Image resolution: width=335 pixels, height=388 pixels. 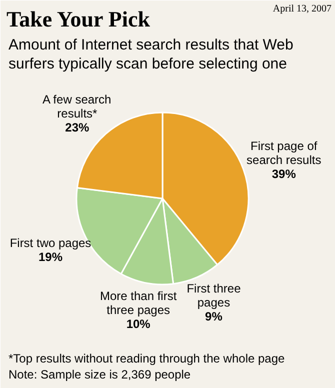 What do you see at coordinates (284, 174) in the screenshot?
I see `data-label: 39%` at bounding box center [284, 174].